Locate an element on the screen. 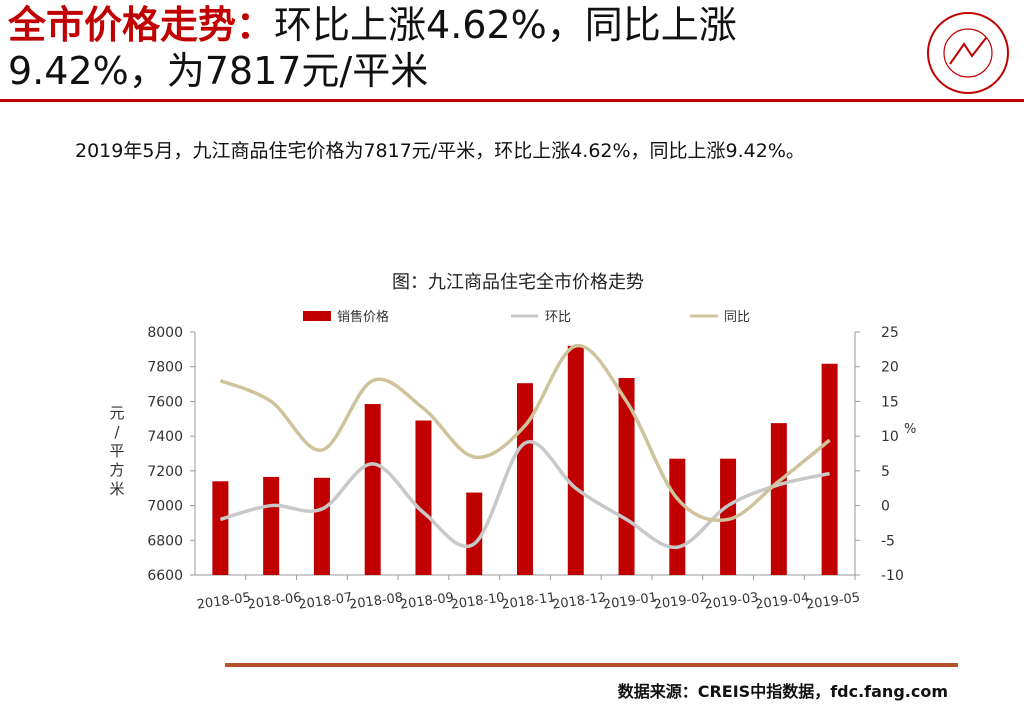 This screenshot has height=709, width=1024. y-left-tick-label: 7400 is located at coordinates (165, 437).